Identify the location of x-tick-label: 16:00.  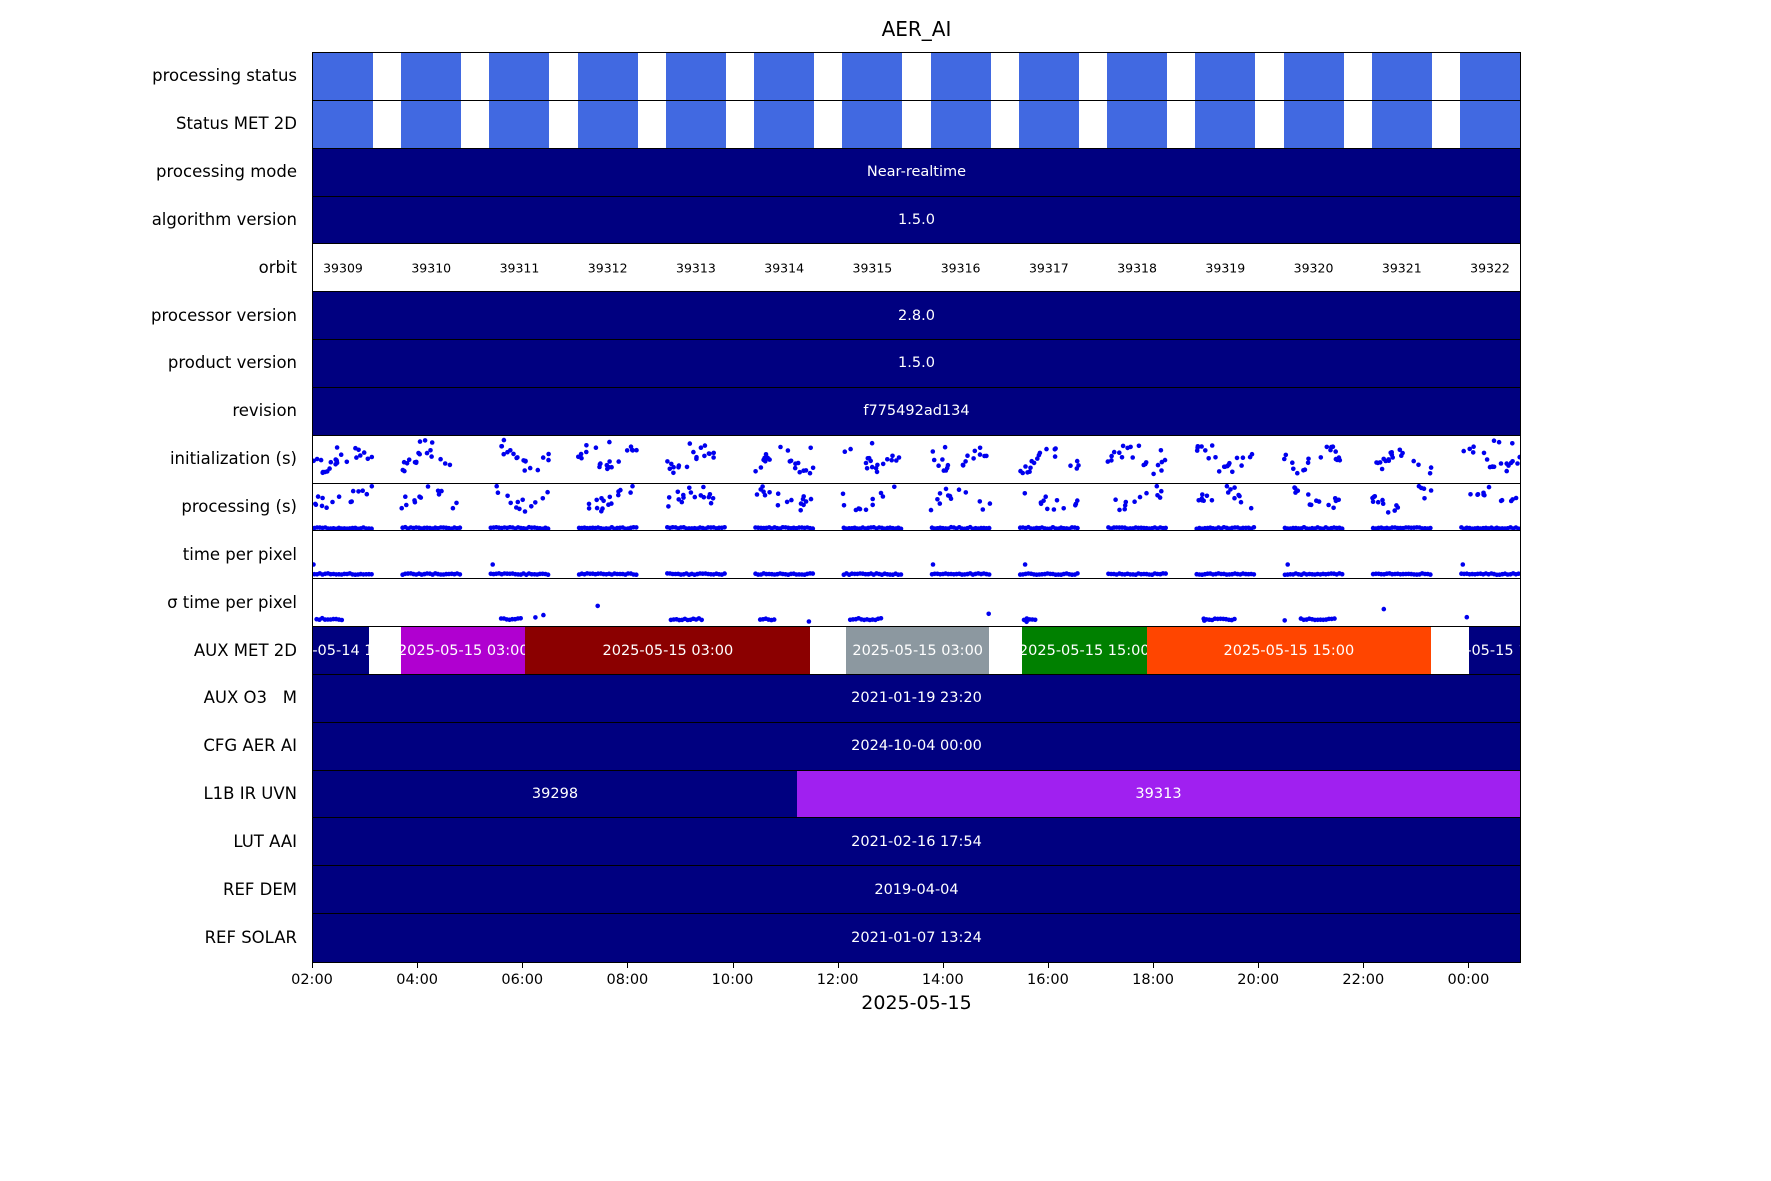
(1048, 980).